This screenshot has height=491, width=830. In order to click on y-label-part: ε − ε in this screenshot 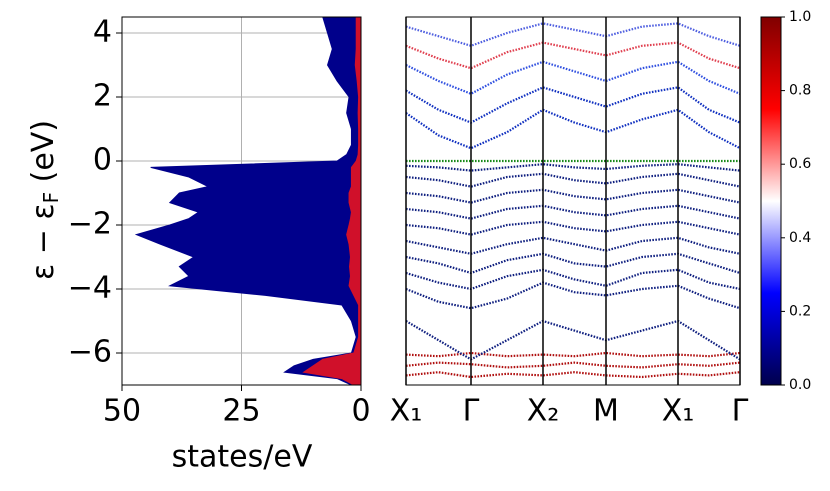, I will do `click(43, 241)`.